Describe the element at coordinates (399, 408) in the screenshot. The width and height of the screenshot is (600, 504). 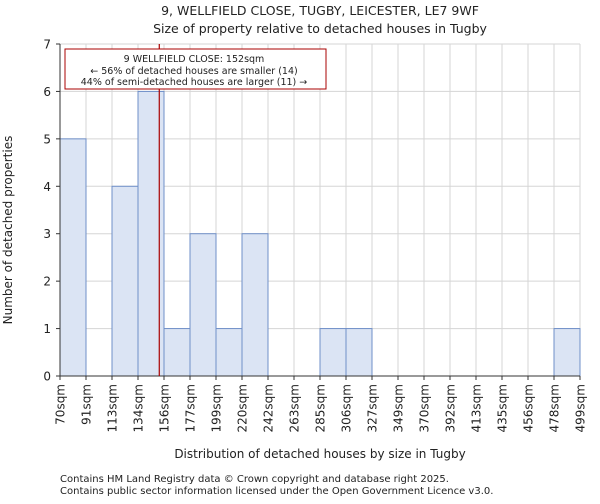
I see `x-tick-label: 349sqm` at that location.